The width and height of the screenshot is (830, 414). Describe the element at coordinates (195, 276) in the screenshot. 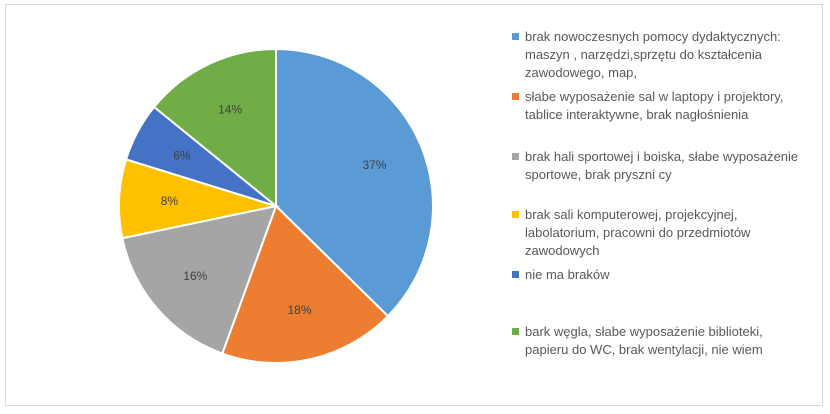

I see `slice-label-3: 16%` at that location.